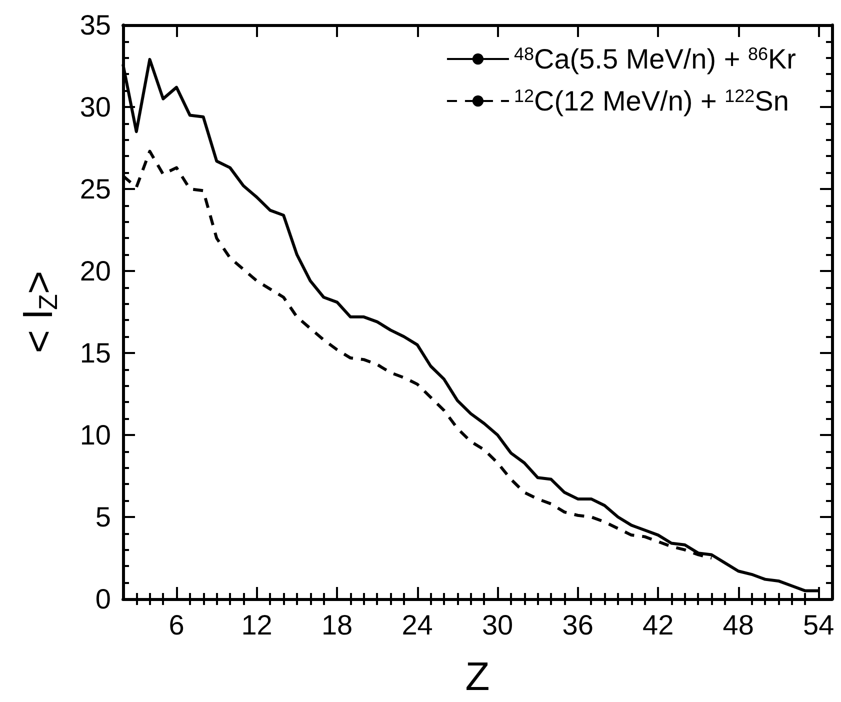 Image resolution: width=841 pixels, height=702 pixels. Describe the element at coordinates (658, 625) in the screenshot. I see `x-tick-label: 42` at that location.